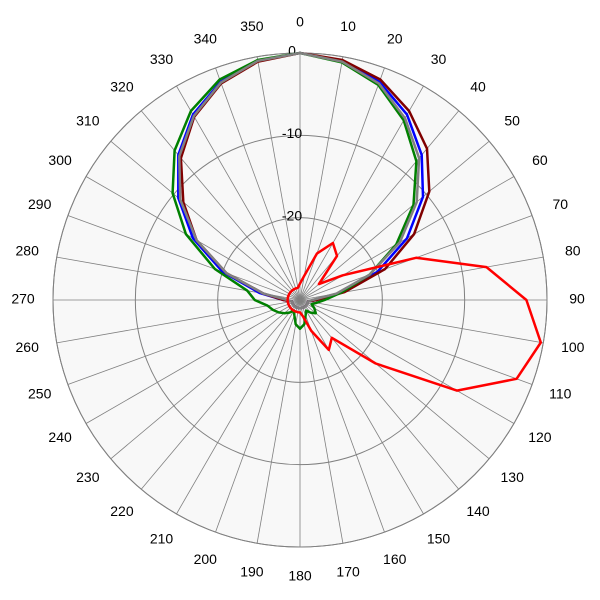 The image size is (600, 600). I want to click on angle-label: 350, so click(252, 26).